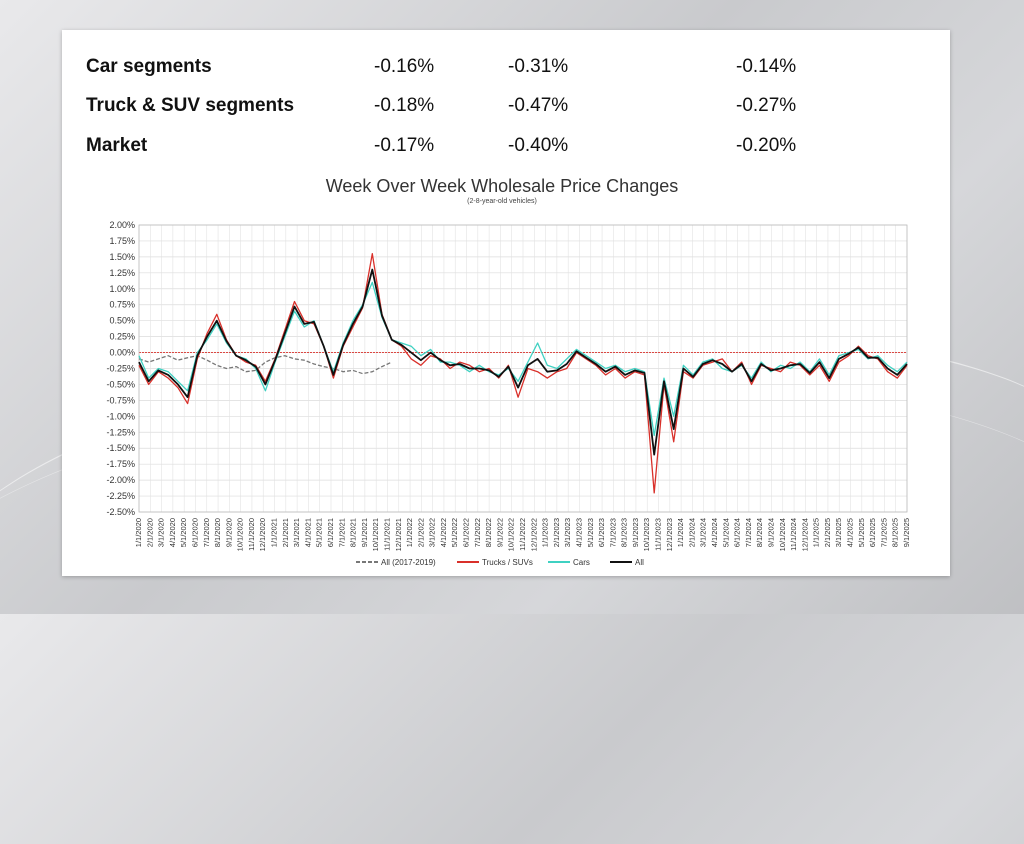 This screenshot has width=1024, height=844. Describe the element at coordinates (488, 532) in the screenshot. I see `x-tick-label: 8/1/2022` at that location.